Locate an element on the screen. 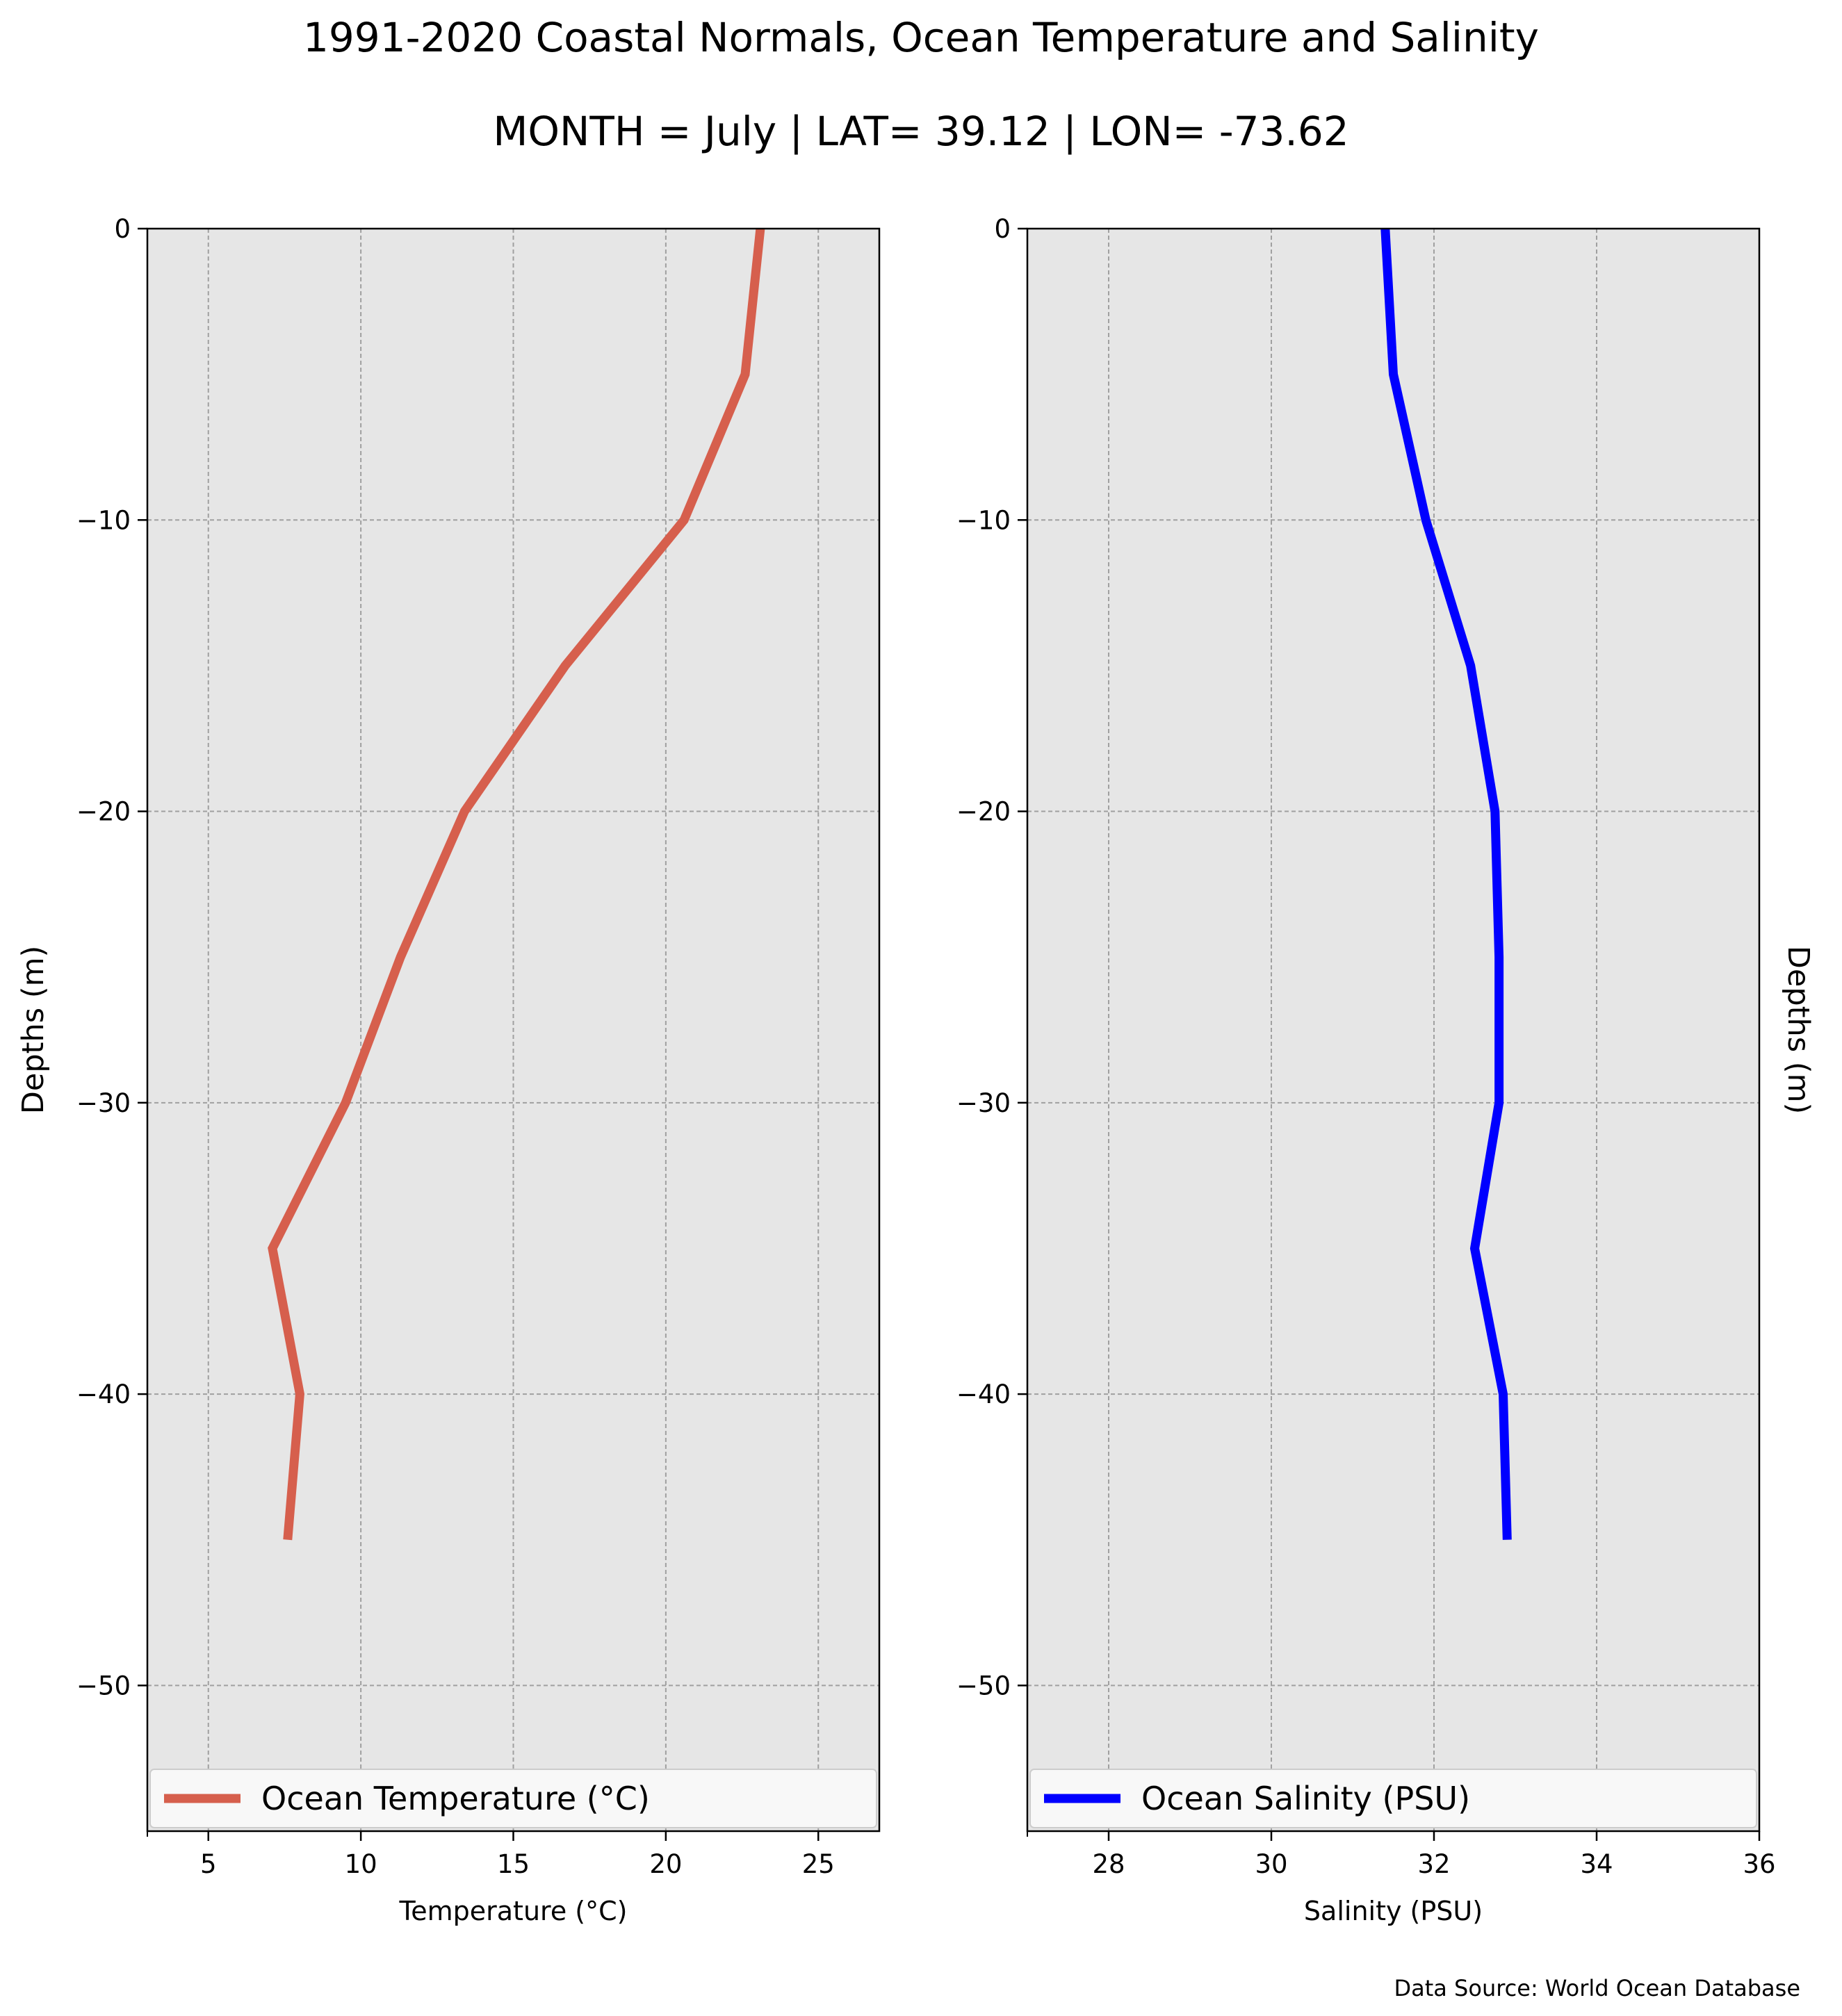 The image size is (1842, 2016). legend-label-salinity: Ocean Salinity (PSU) is located at coordinates (1305, 1799).